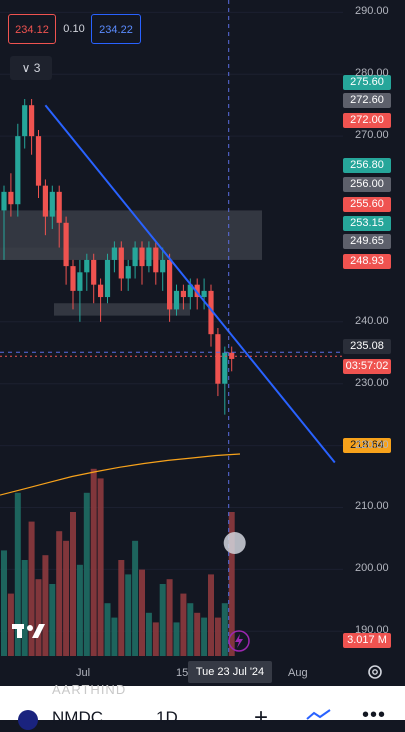 The width and height of the screenshot is (405, 732). What do you see at coordinates (77, 717) in the screenshot?
I see `symbol-button: NMDC` at bounding box center [77, 717].